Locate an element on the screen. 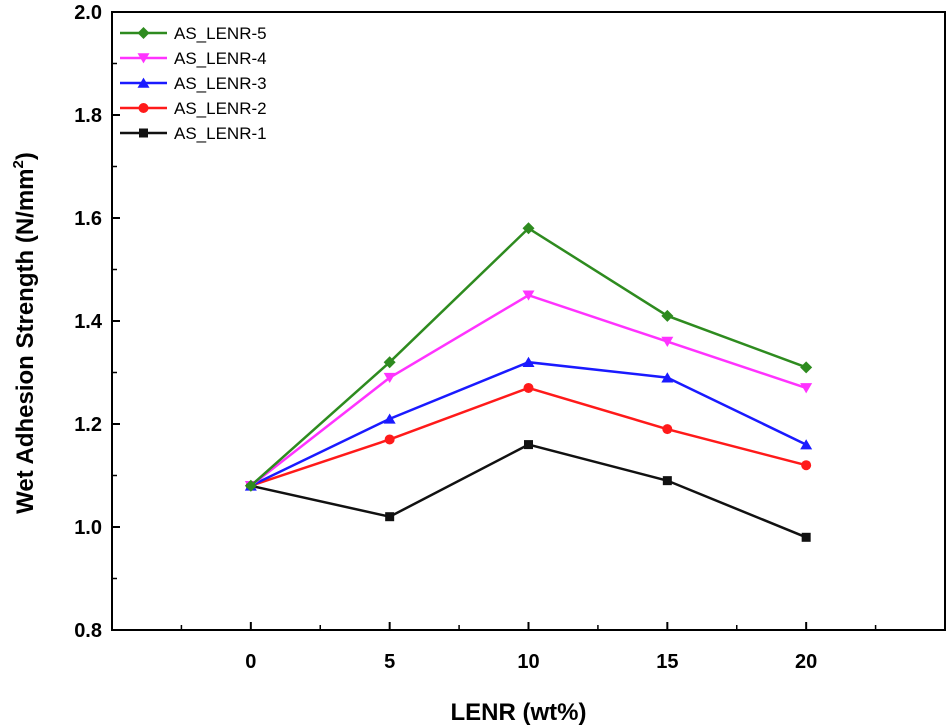 This screenshot has height=728, width=948. legend-label: AS_LENR-5 is located at coordinates (220, 33).